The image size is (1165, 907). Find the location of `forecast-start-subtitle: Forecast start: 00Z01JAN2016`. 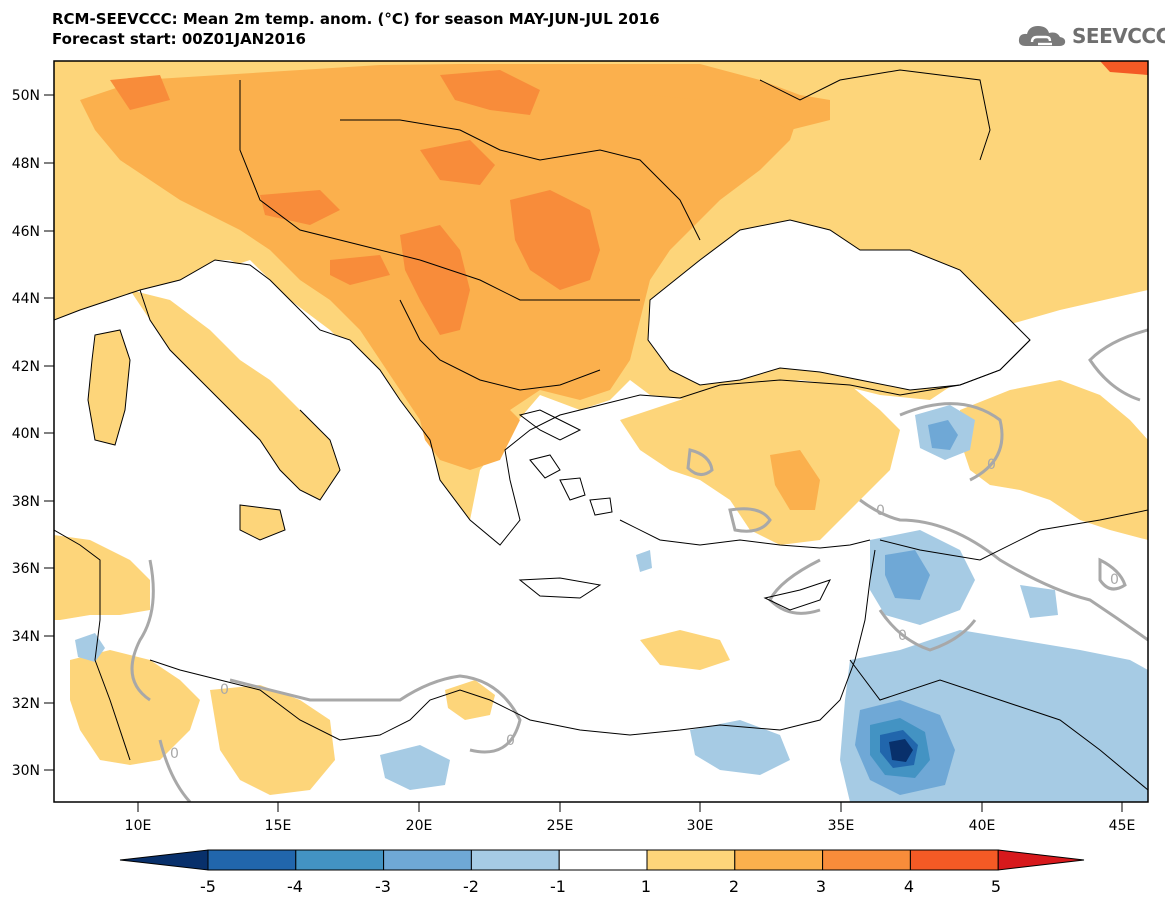

forecast-start-subtitle: Forecast start: 00Z01JAN2016 is located at coordinates (179, 39).